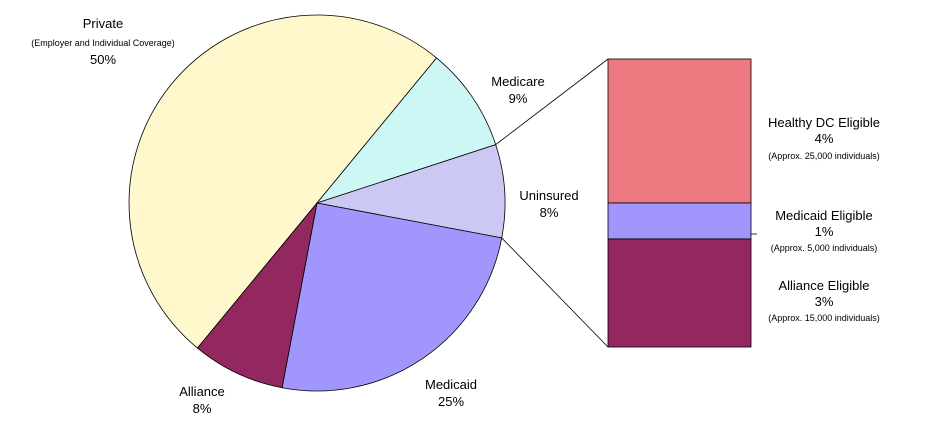 The height and width of the screenshot is (428, 935). I want to click on label-alliance-pct: 8%, so click(202, 408).